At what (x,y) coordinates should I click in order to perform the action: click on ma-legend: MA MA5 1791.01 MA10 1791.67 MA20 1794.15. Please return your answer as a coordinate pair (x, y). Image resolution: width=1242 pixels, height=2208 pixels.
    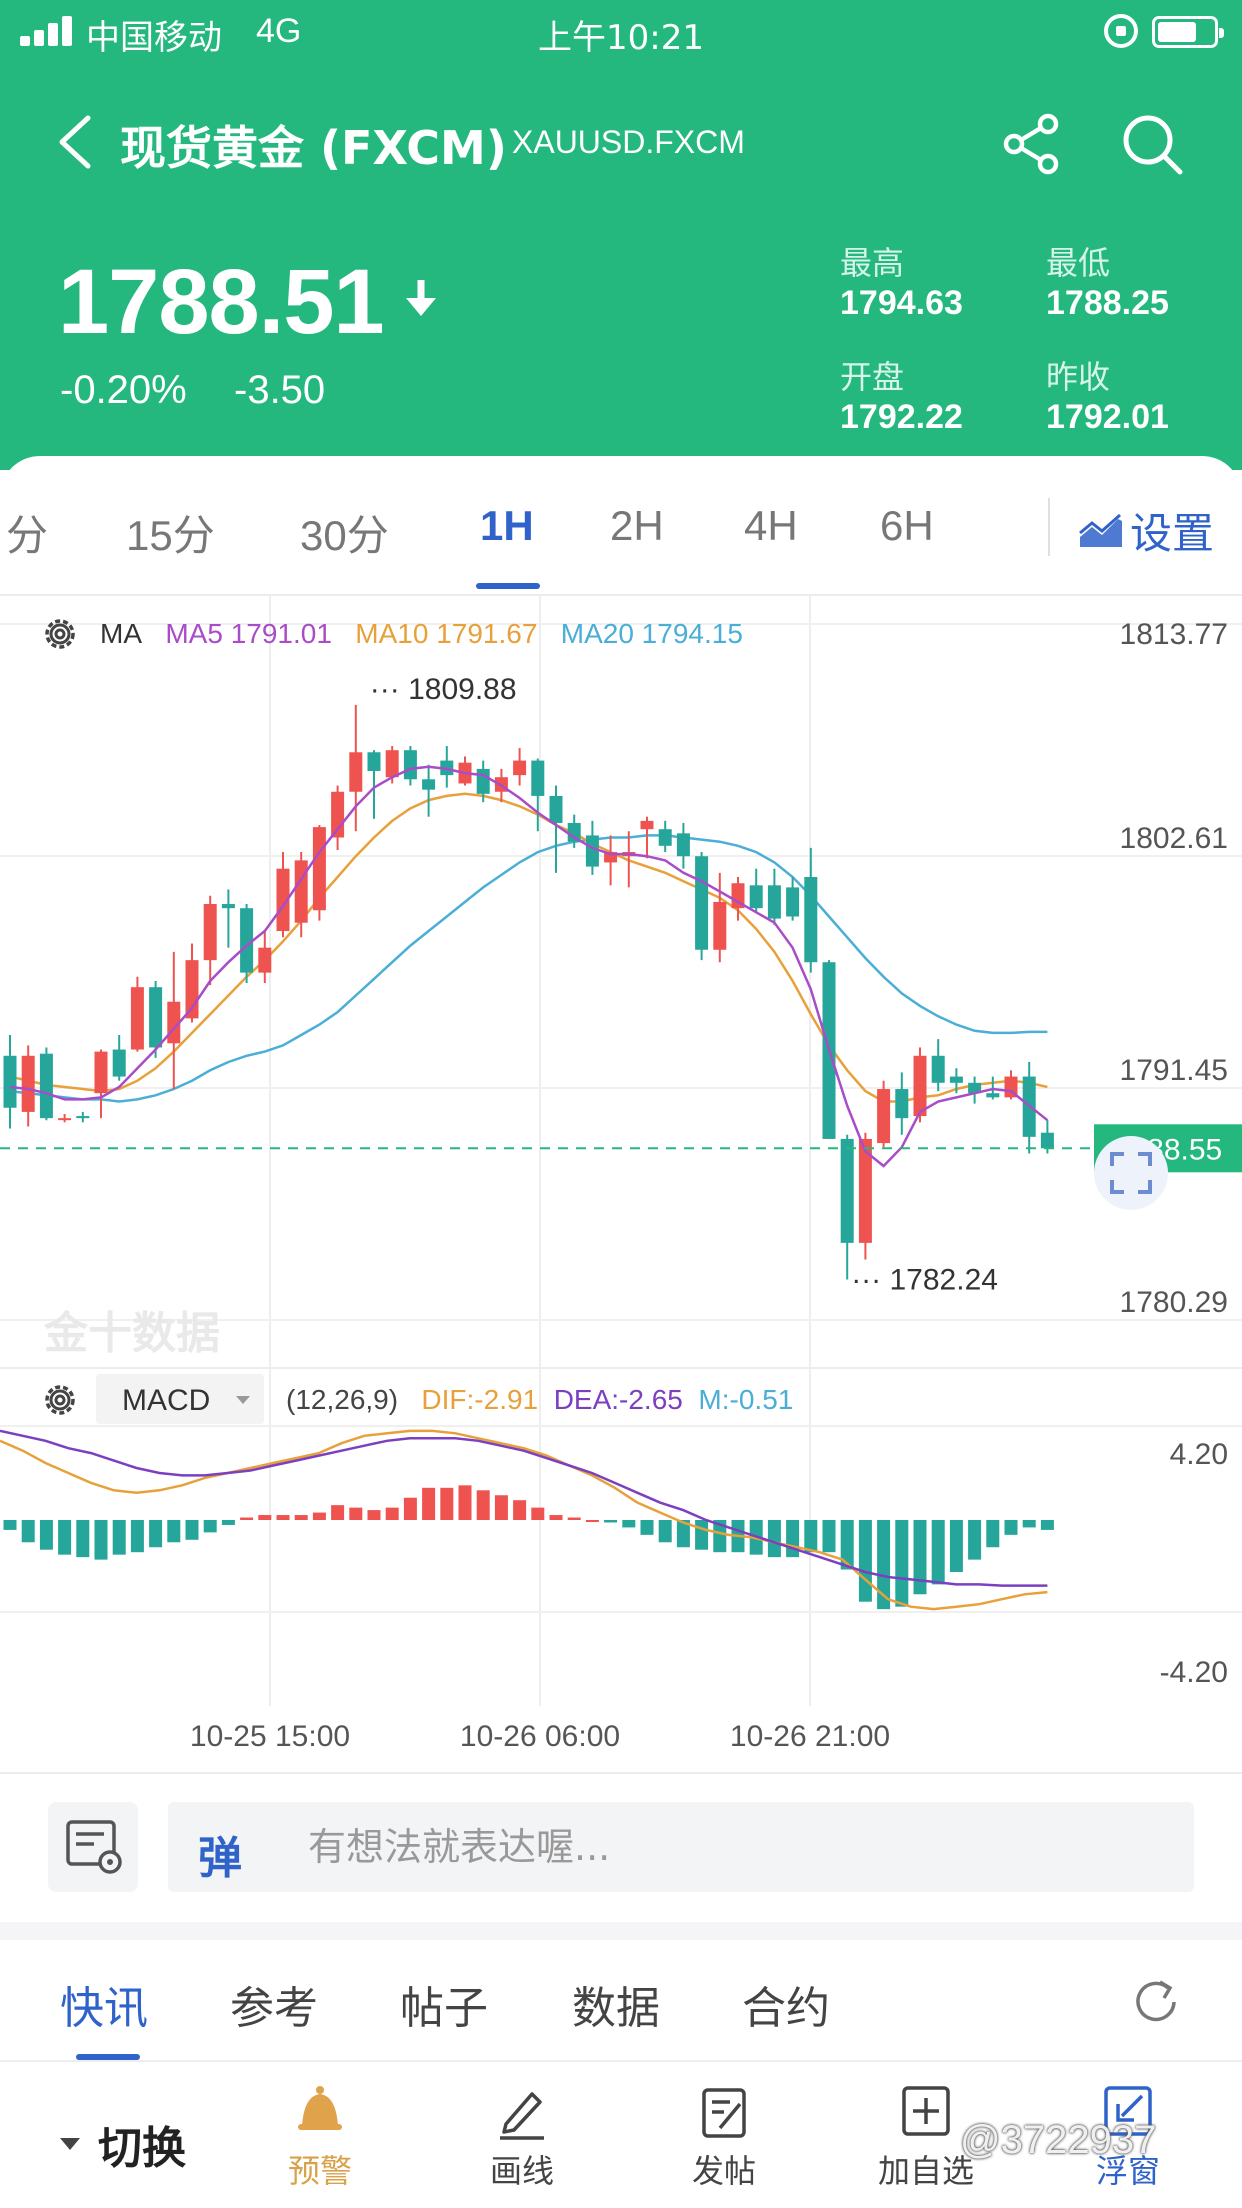
    Looking at the image, I should click on (421, 634).